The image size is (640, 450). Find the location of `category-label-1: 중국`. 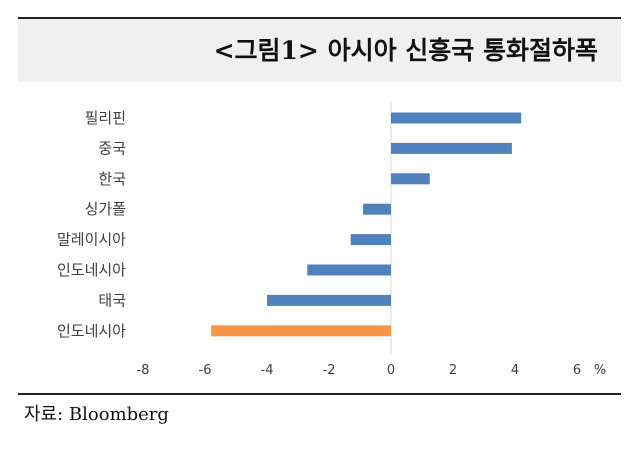

category-label-1: 중국 is located at coordinates (112, 148).